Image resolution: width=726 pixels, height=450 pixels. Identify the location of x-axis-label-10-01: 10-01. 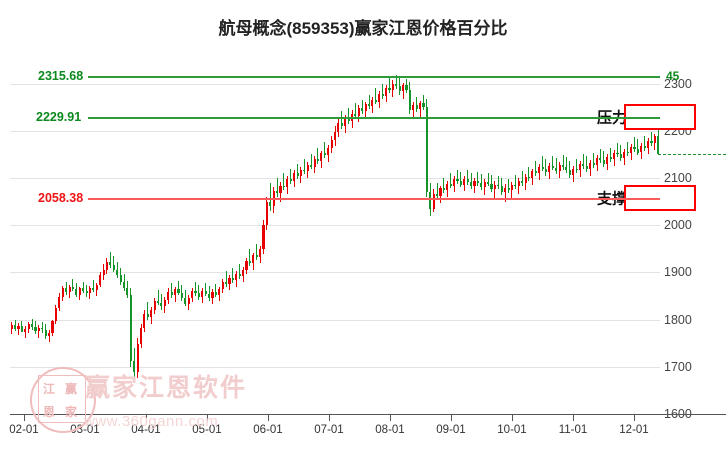
(512, 430).